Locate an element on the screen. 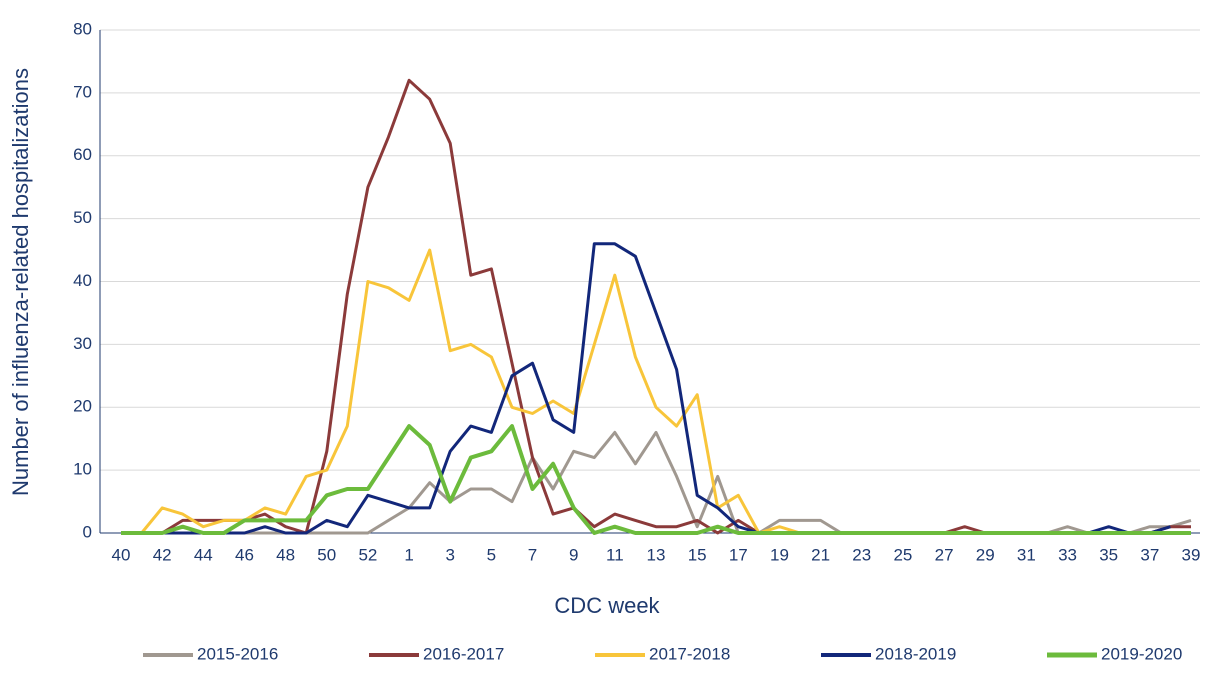 Image resolution: width=1211 pixels, height=699 pixels. y-tick-label: 70 is located at coordinates (82, 91).